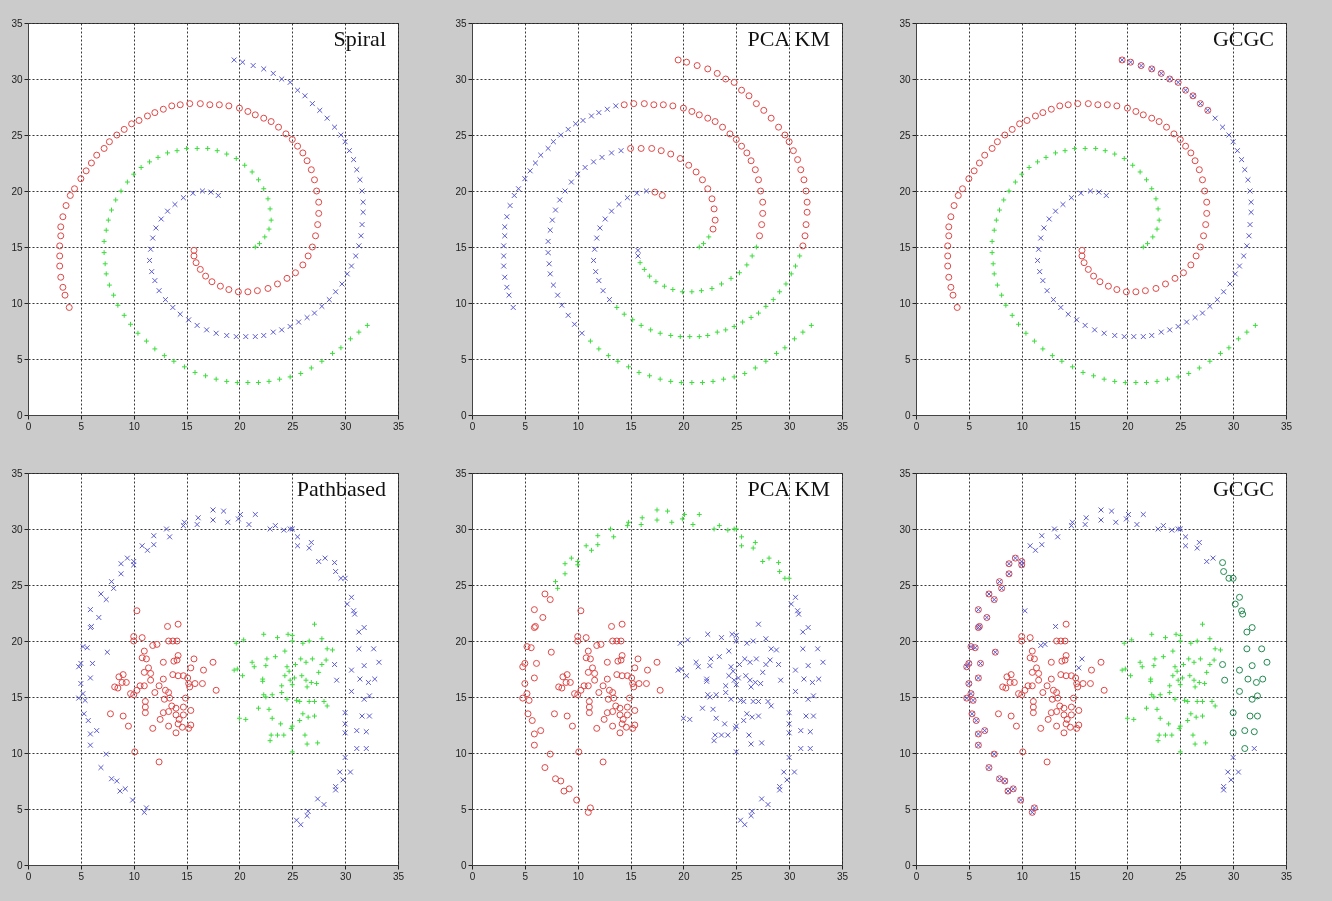 This screenshot has width=1332, height=901. I want to click on chart-title: PCA KM, so click(788, 488).